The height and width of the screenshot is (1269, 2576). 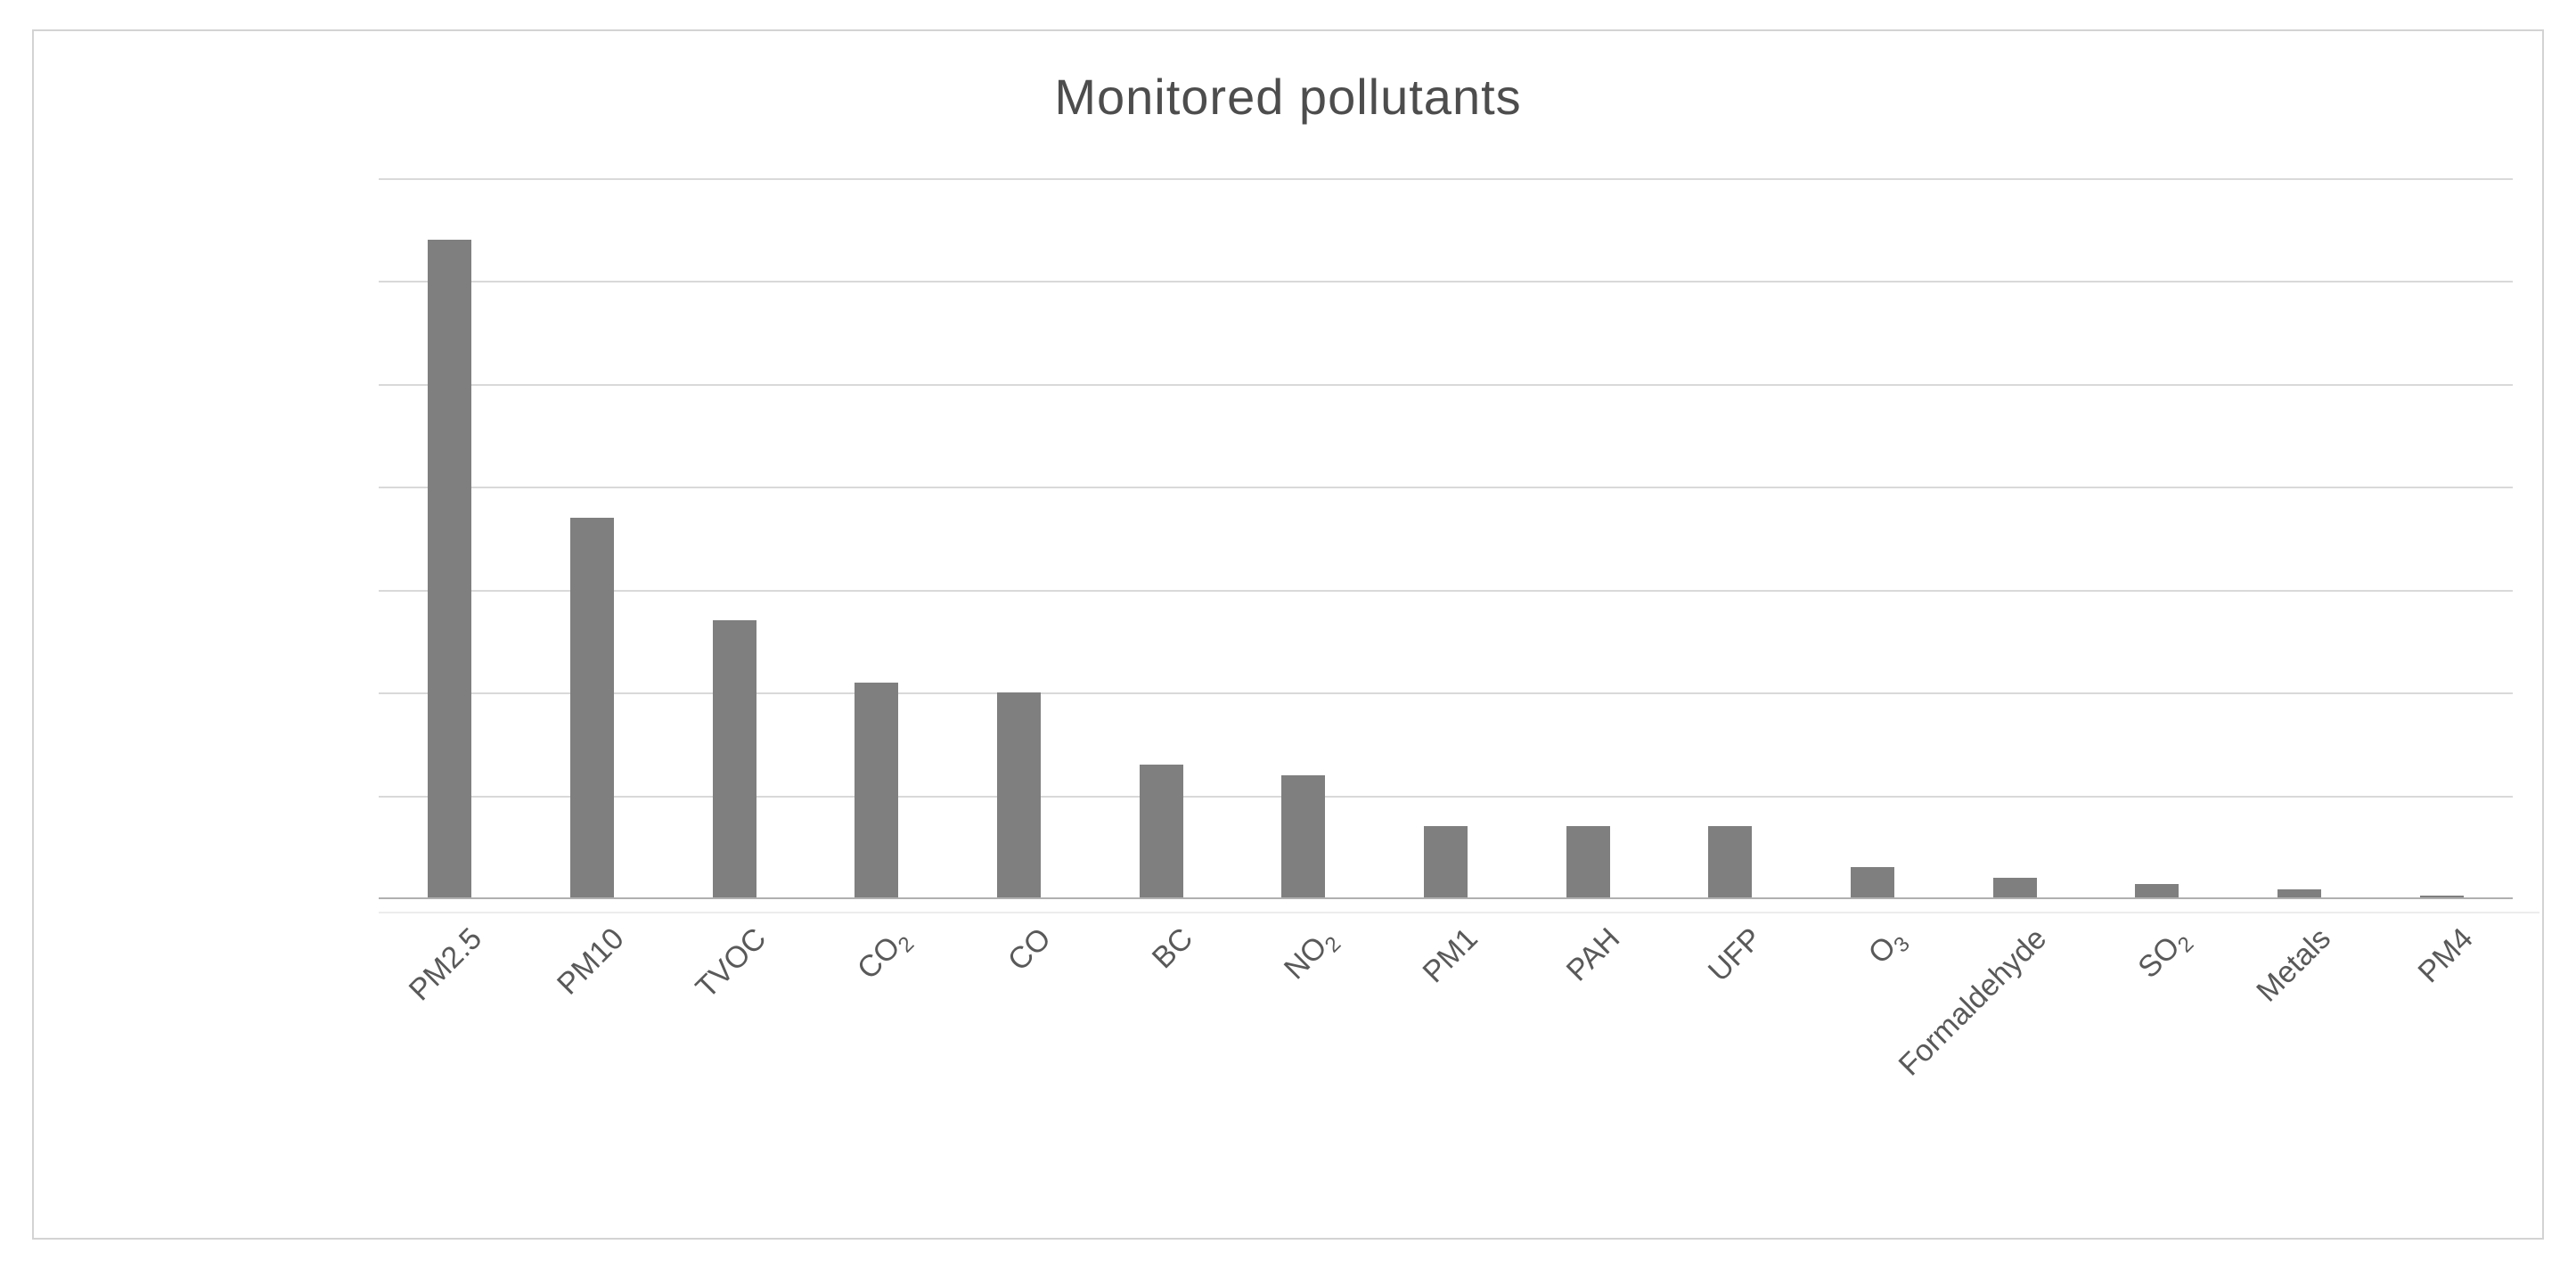 What do you see at coordinates (1873, 882) in the screenshot?
I see `bar-O3` at bounding box center [1873, 882].